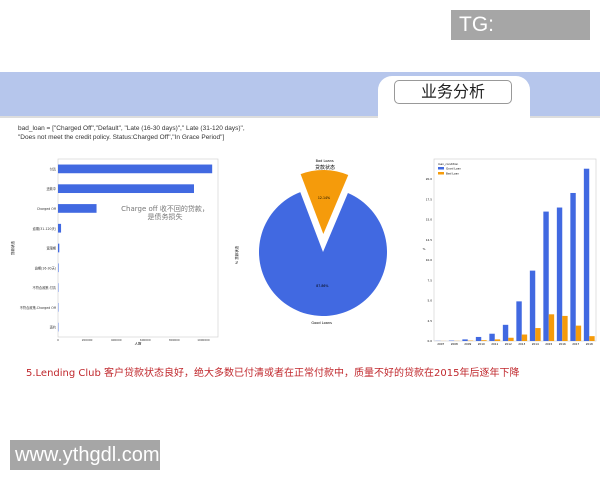  I want to click on tick-label: 2017, so click(575, 343).